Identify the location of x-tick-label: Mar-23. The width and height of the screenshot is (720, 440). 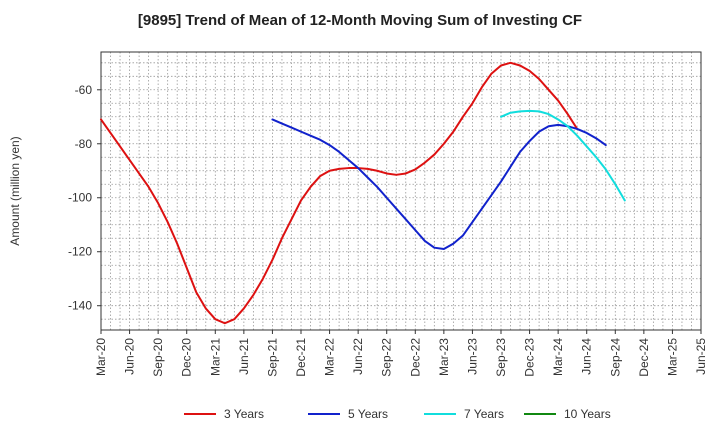
(444, 357).